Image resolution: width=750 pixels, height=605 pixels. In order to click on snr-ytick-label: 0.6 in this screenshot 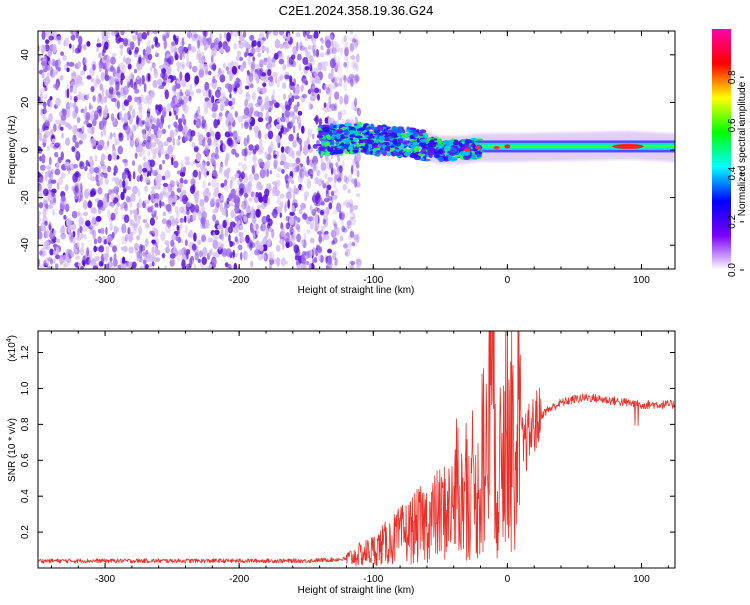, I will do `click(25, 460)`.